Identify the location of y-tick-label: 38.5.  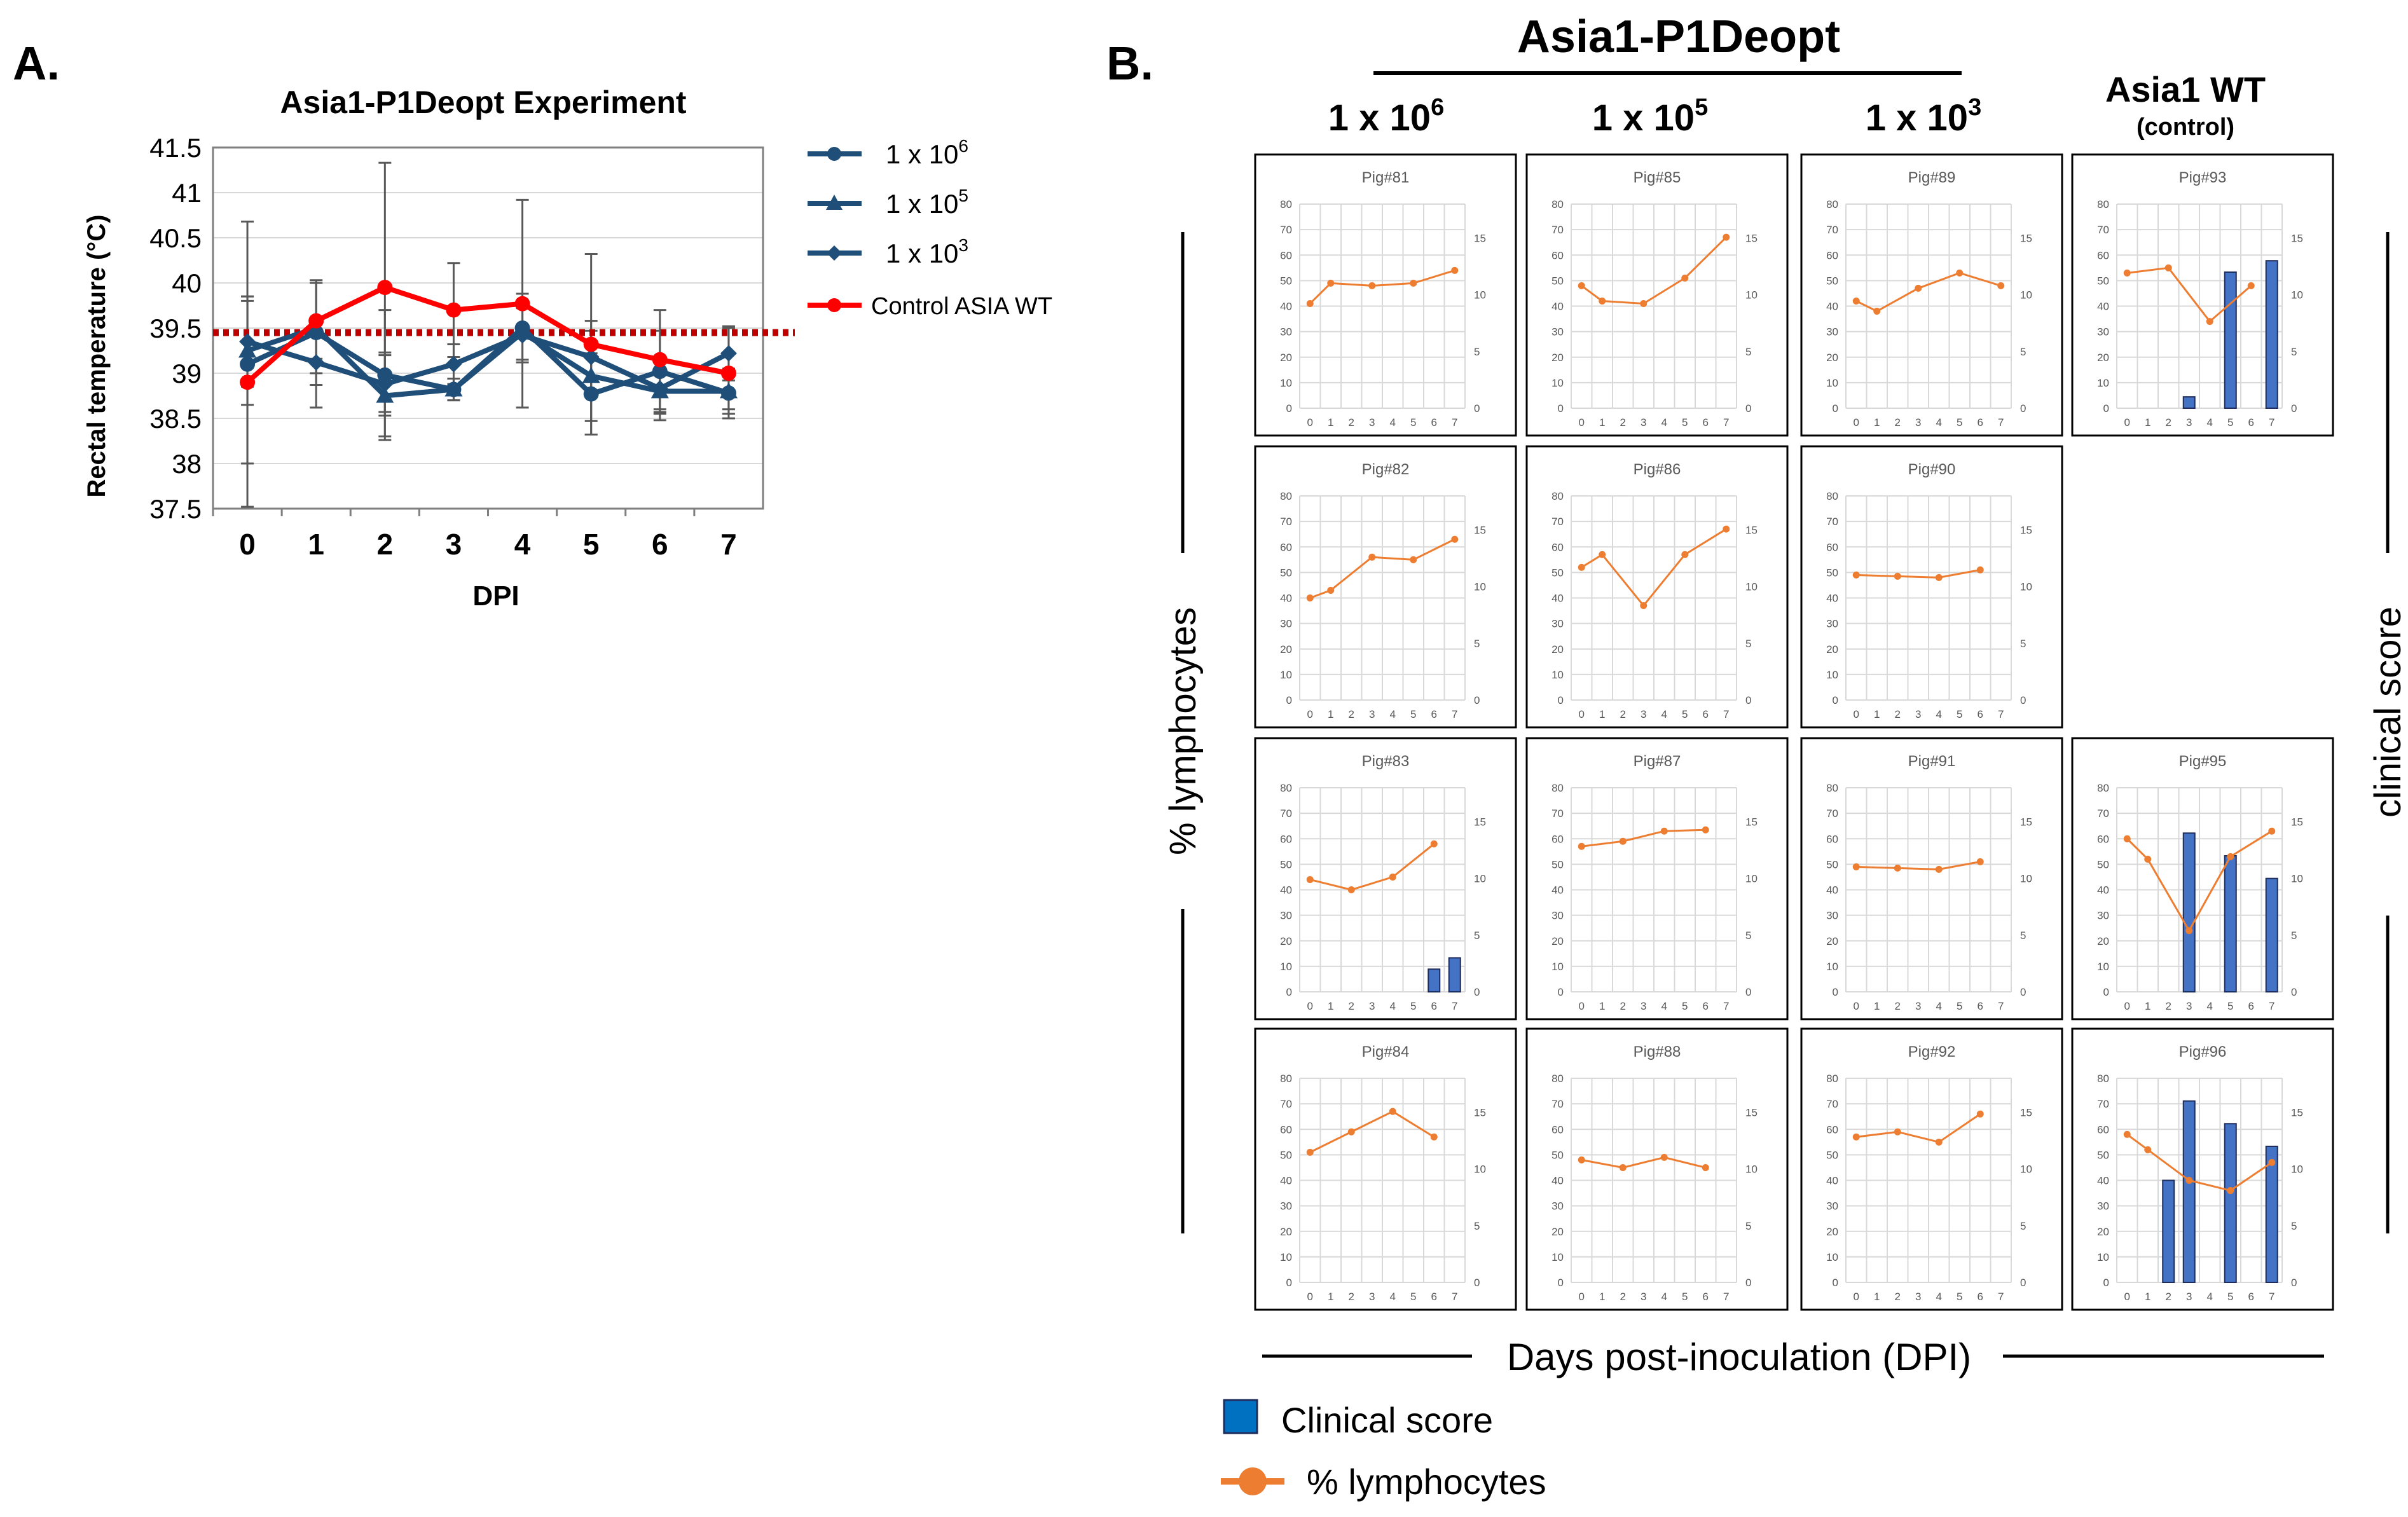
(175, 419).